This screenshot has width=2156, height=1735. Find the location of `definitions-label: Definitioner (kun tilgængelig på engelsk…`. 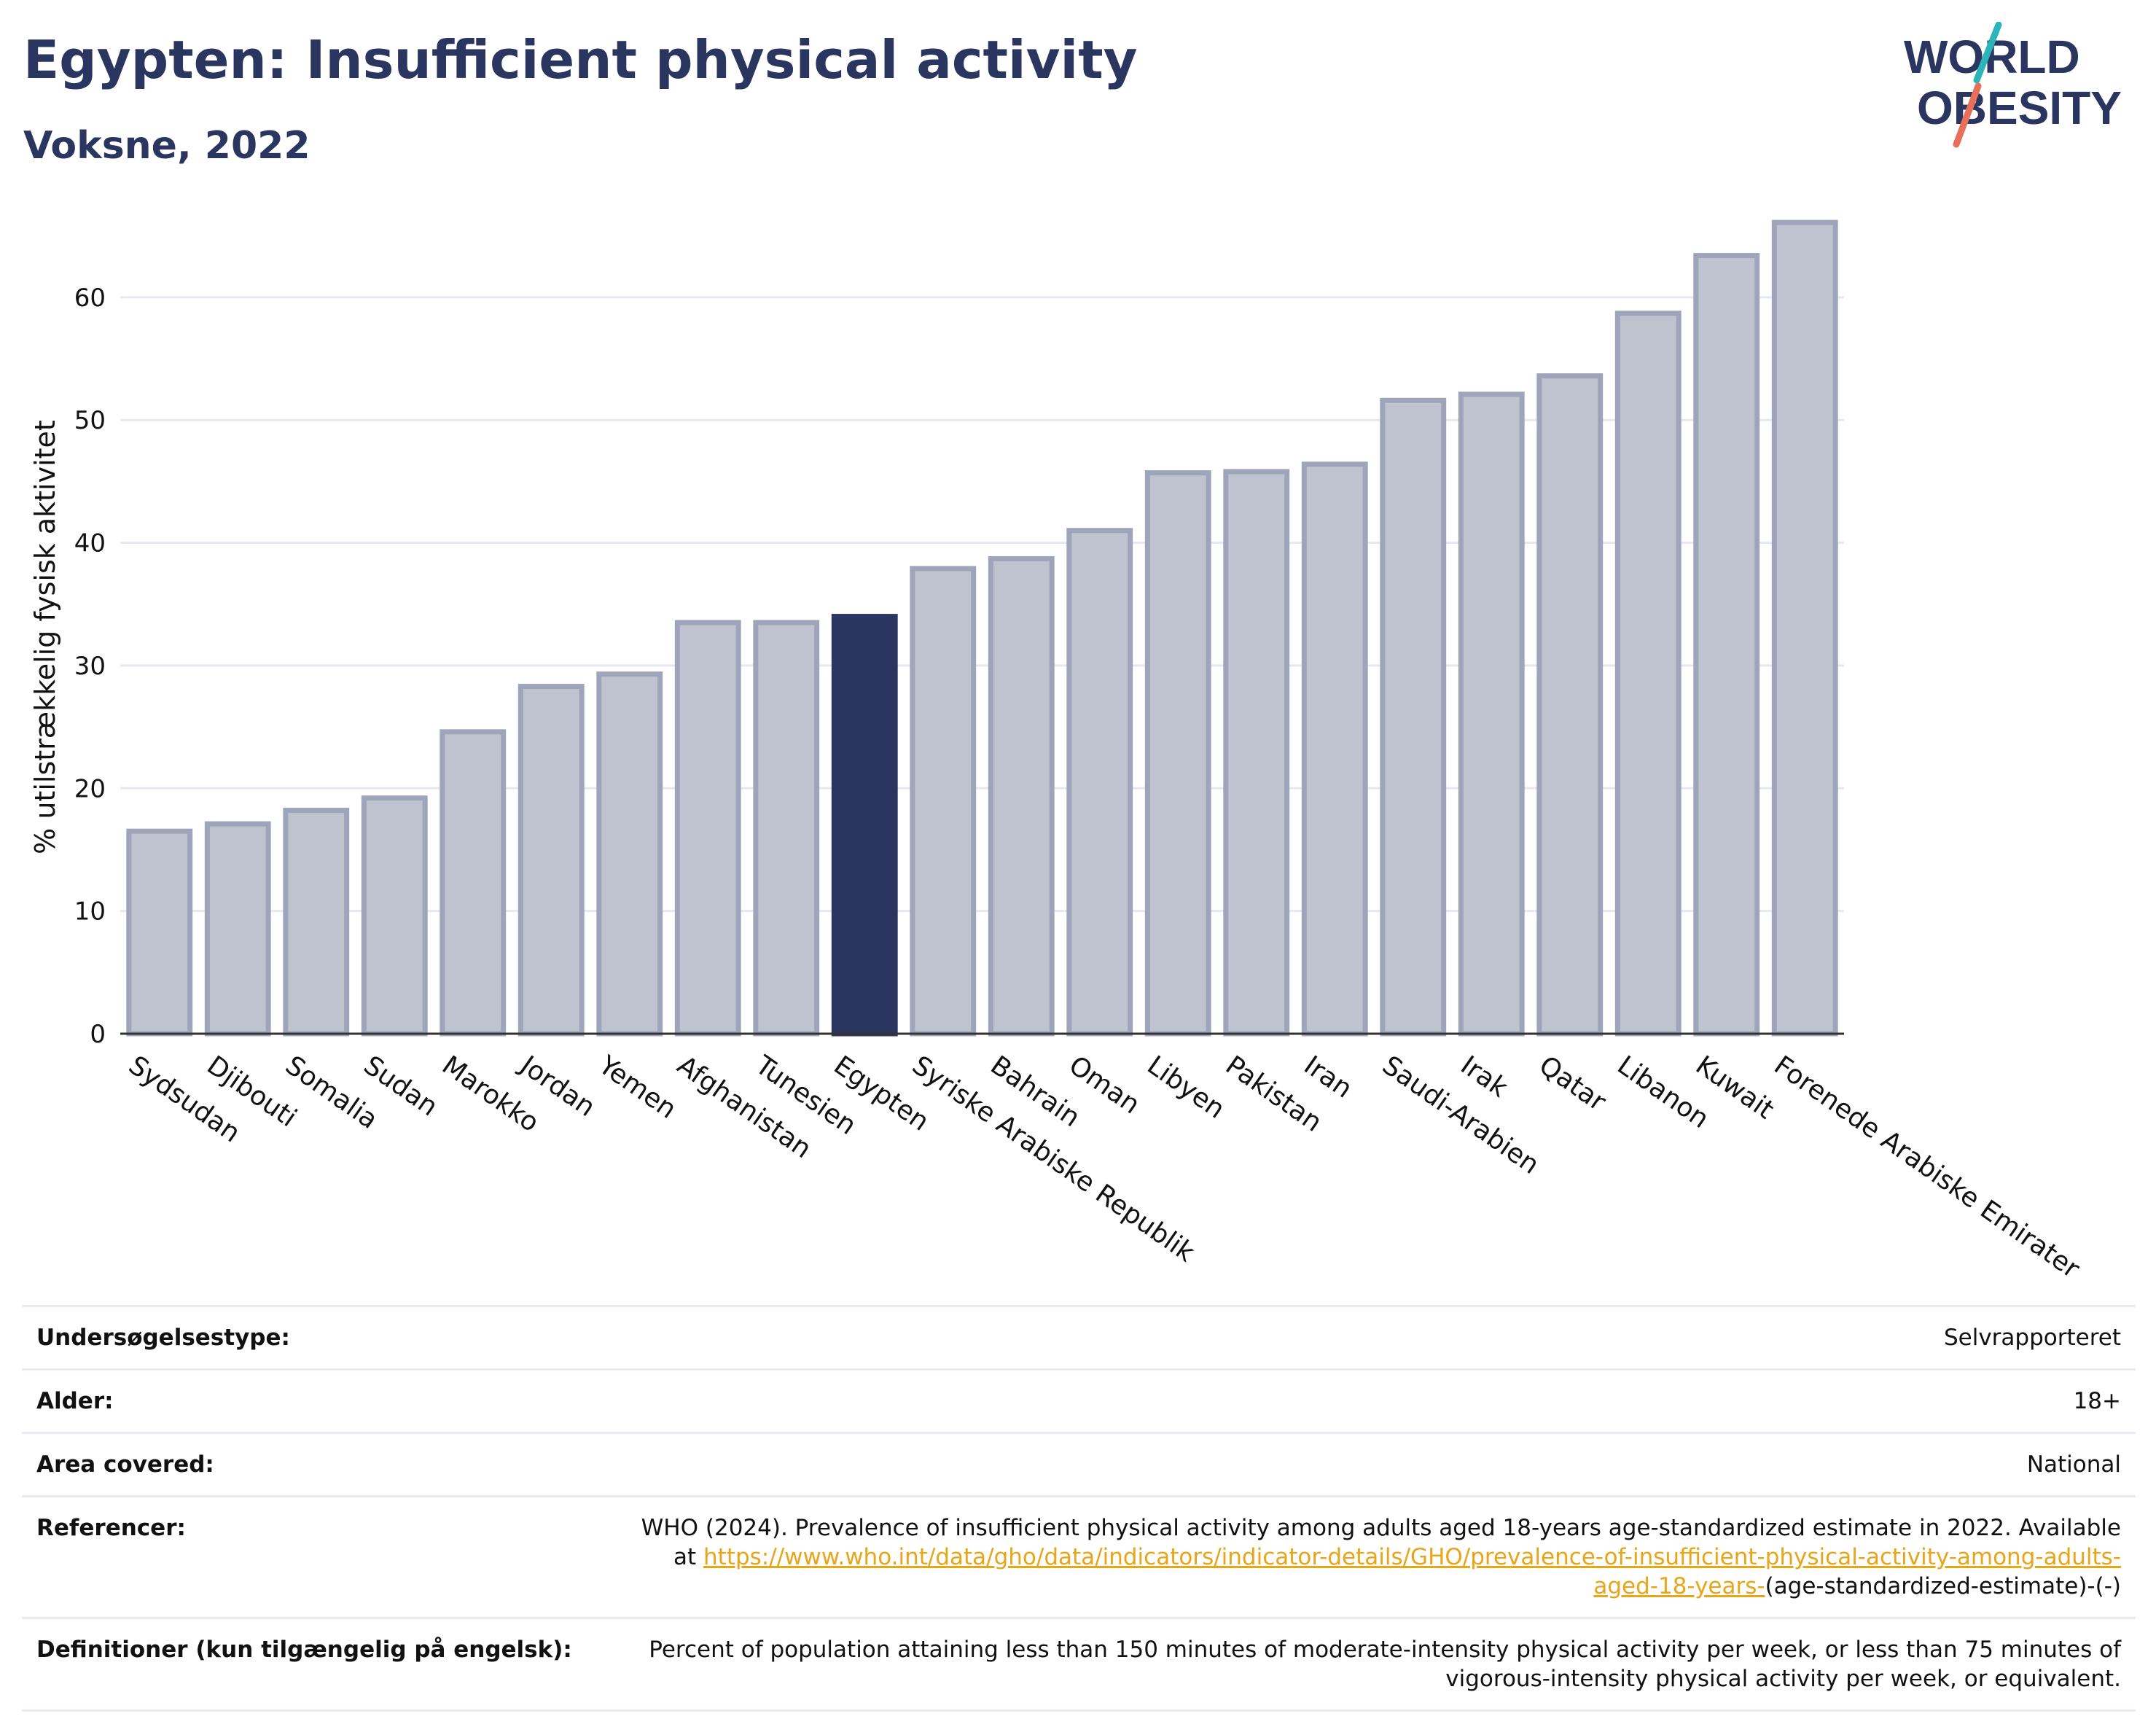

definitions-label: Definitioner (kun tilgængelig på engelsk… is located at coordinates (314, 1665).